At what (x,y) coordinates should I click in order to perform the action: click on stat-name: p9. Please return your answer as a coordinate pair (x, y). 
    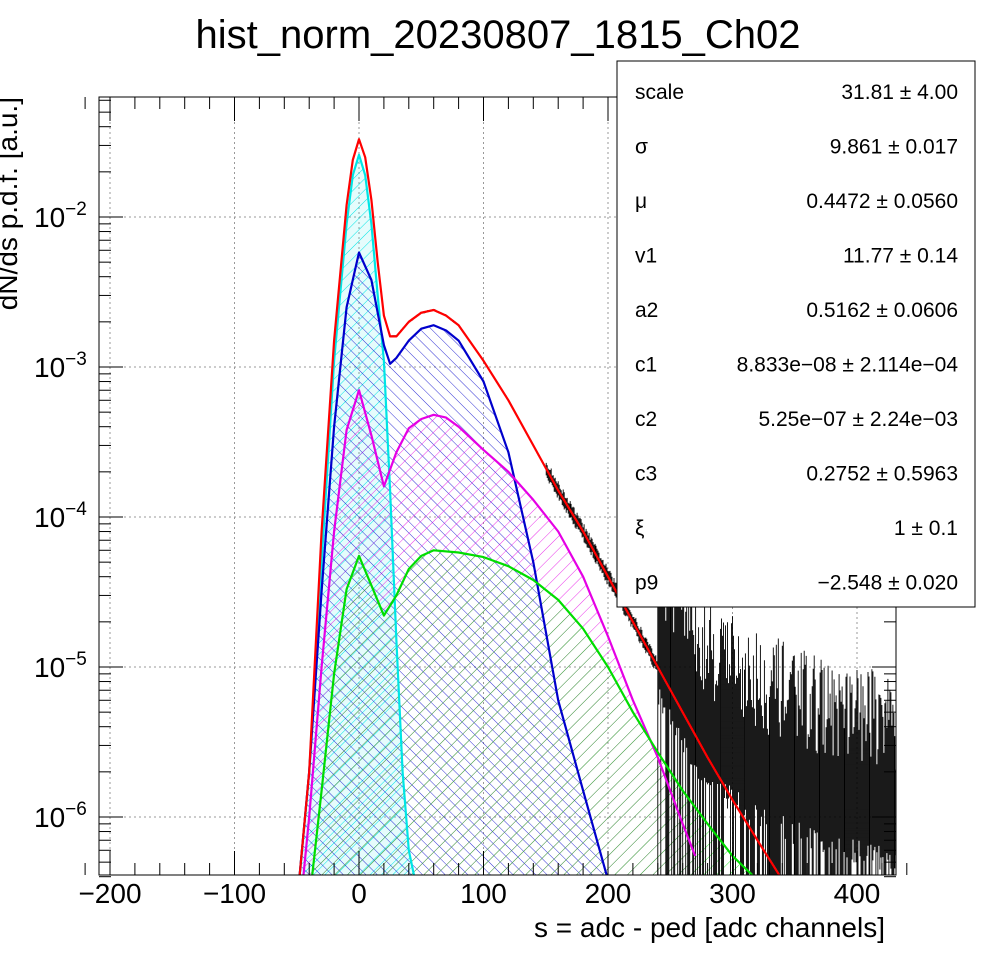
    Looking at the image, I should click on (646, 583).